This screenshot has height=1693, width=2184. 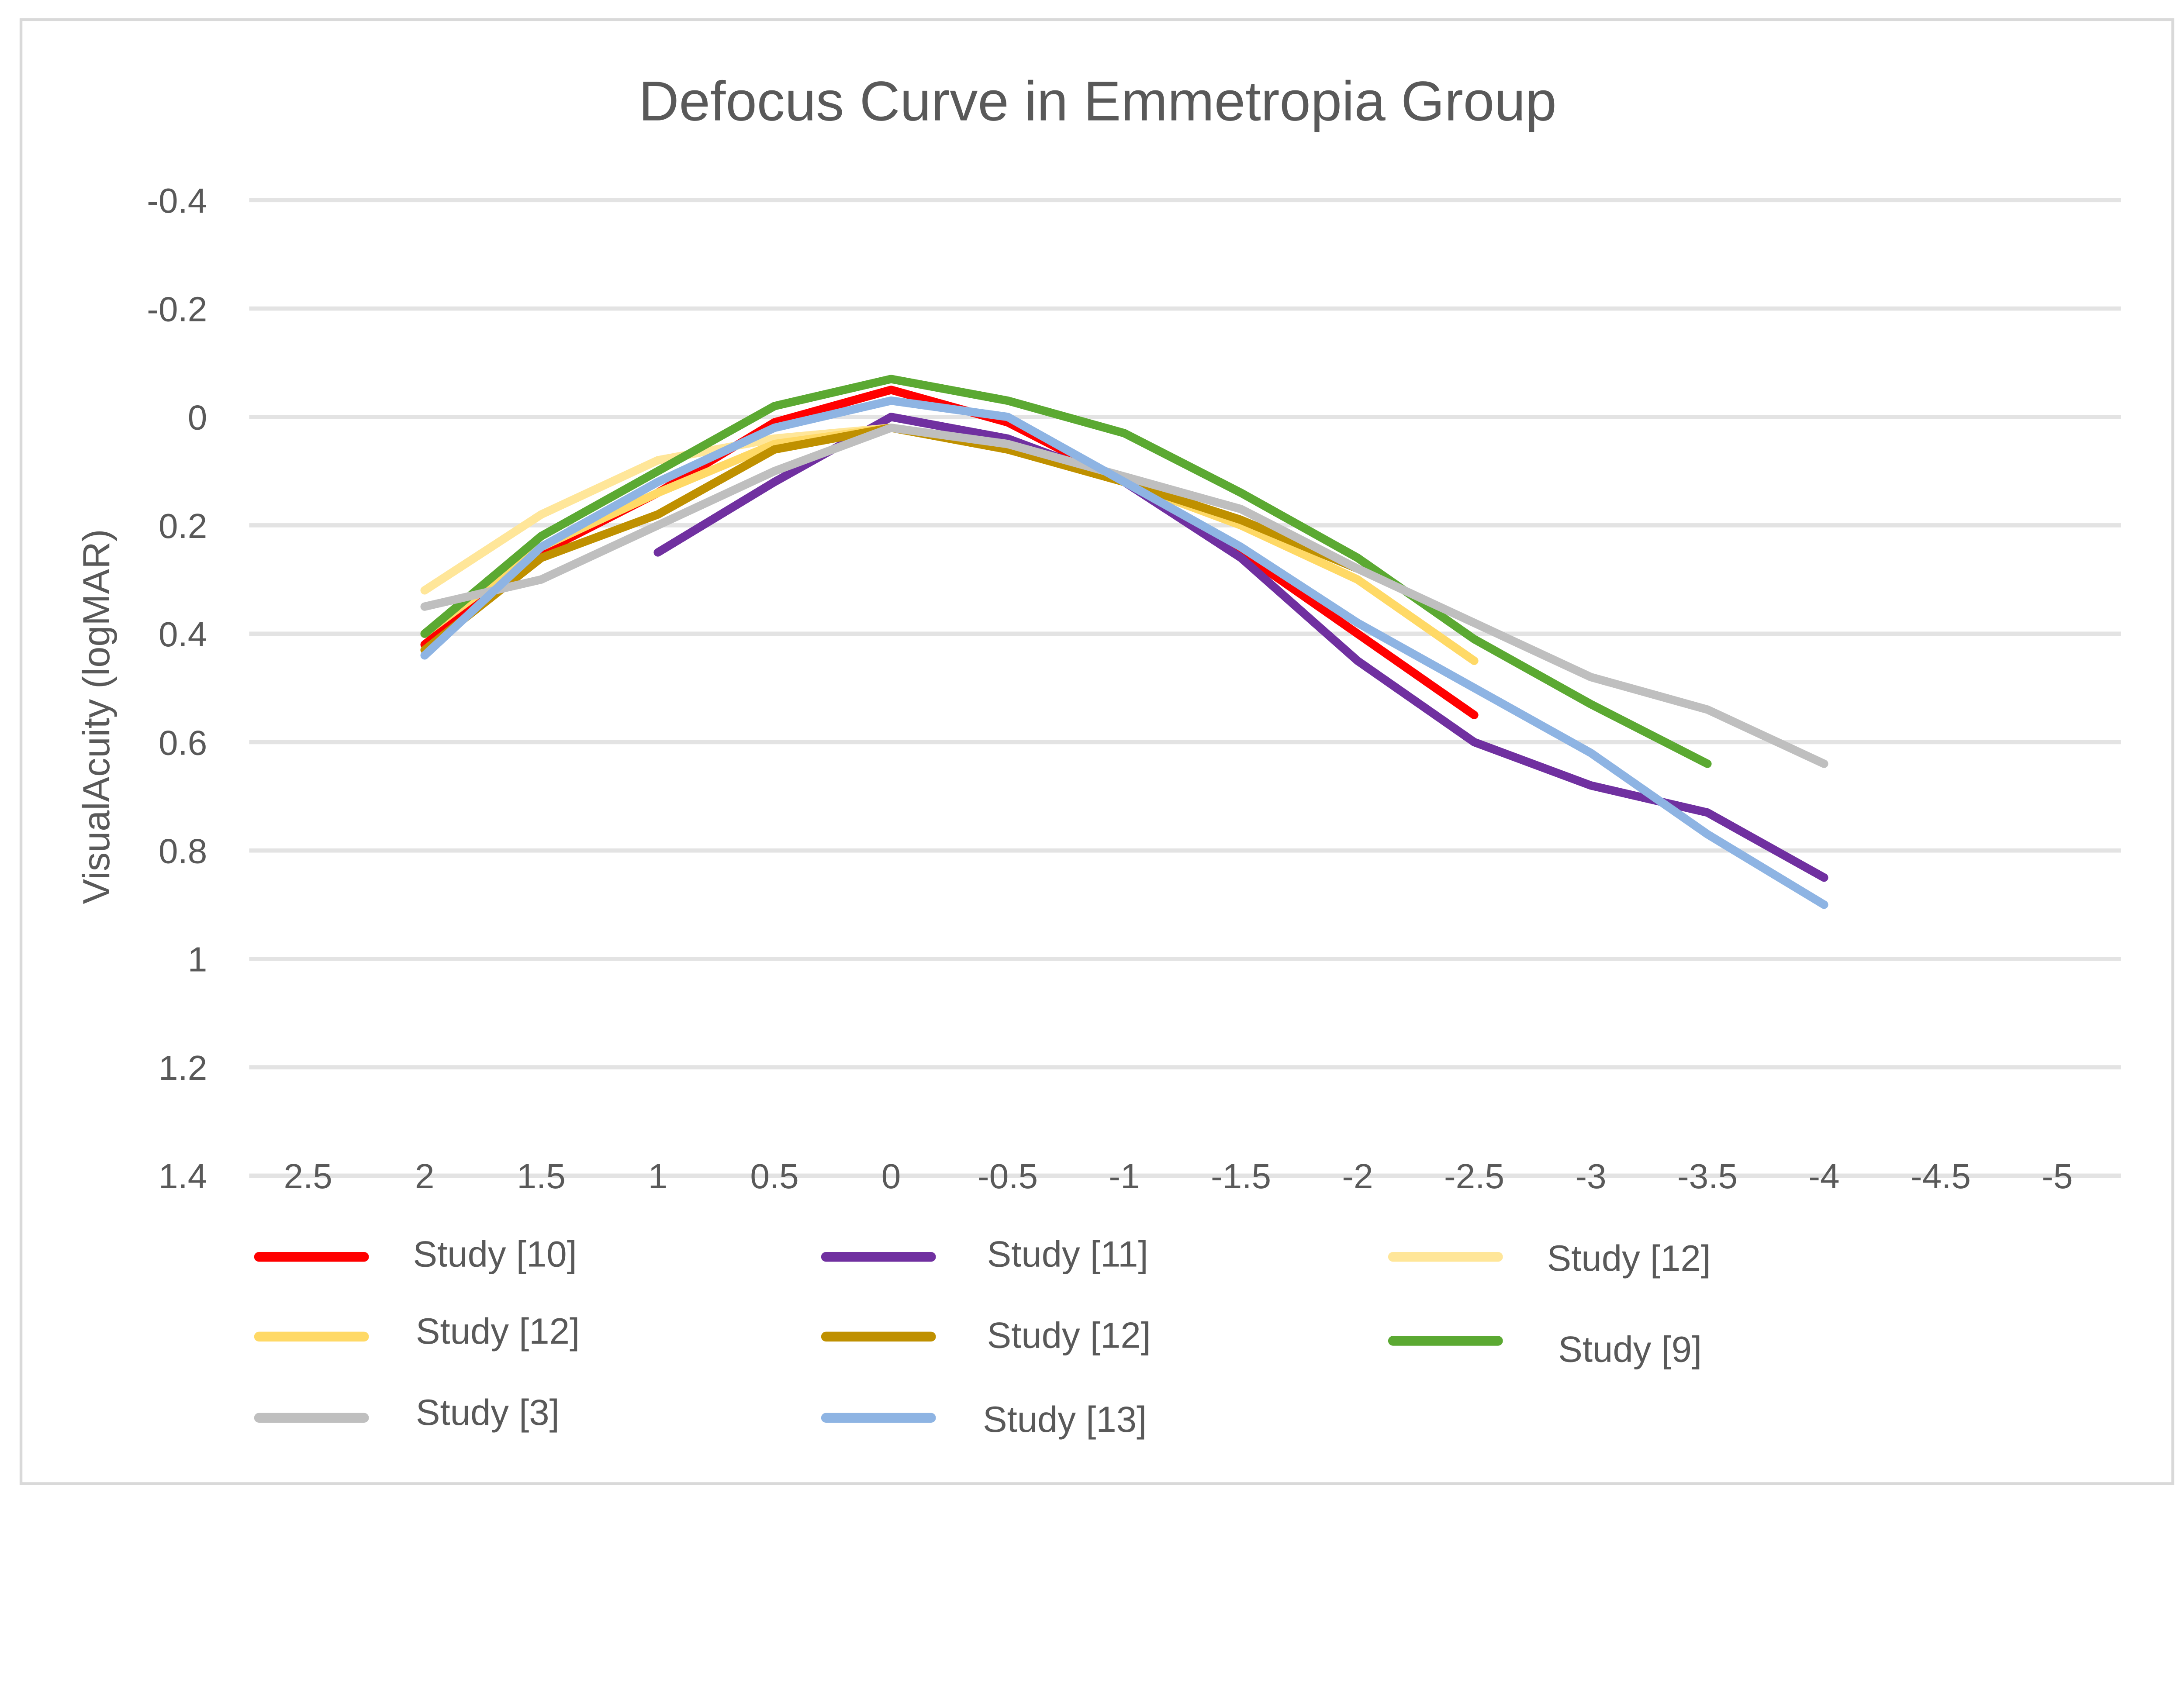 I want to click on legend-label: Study [11], so click(x=1067, y=1254).